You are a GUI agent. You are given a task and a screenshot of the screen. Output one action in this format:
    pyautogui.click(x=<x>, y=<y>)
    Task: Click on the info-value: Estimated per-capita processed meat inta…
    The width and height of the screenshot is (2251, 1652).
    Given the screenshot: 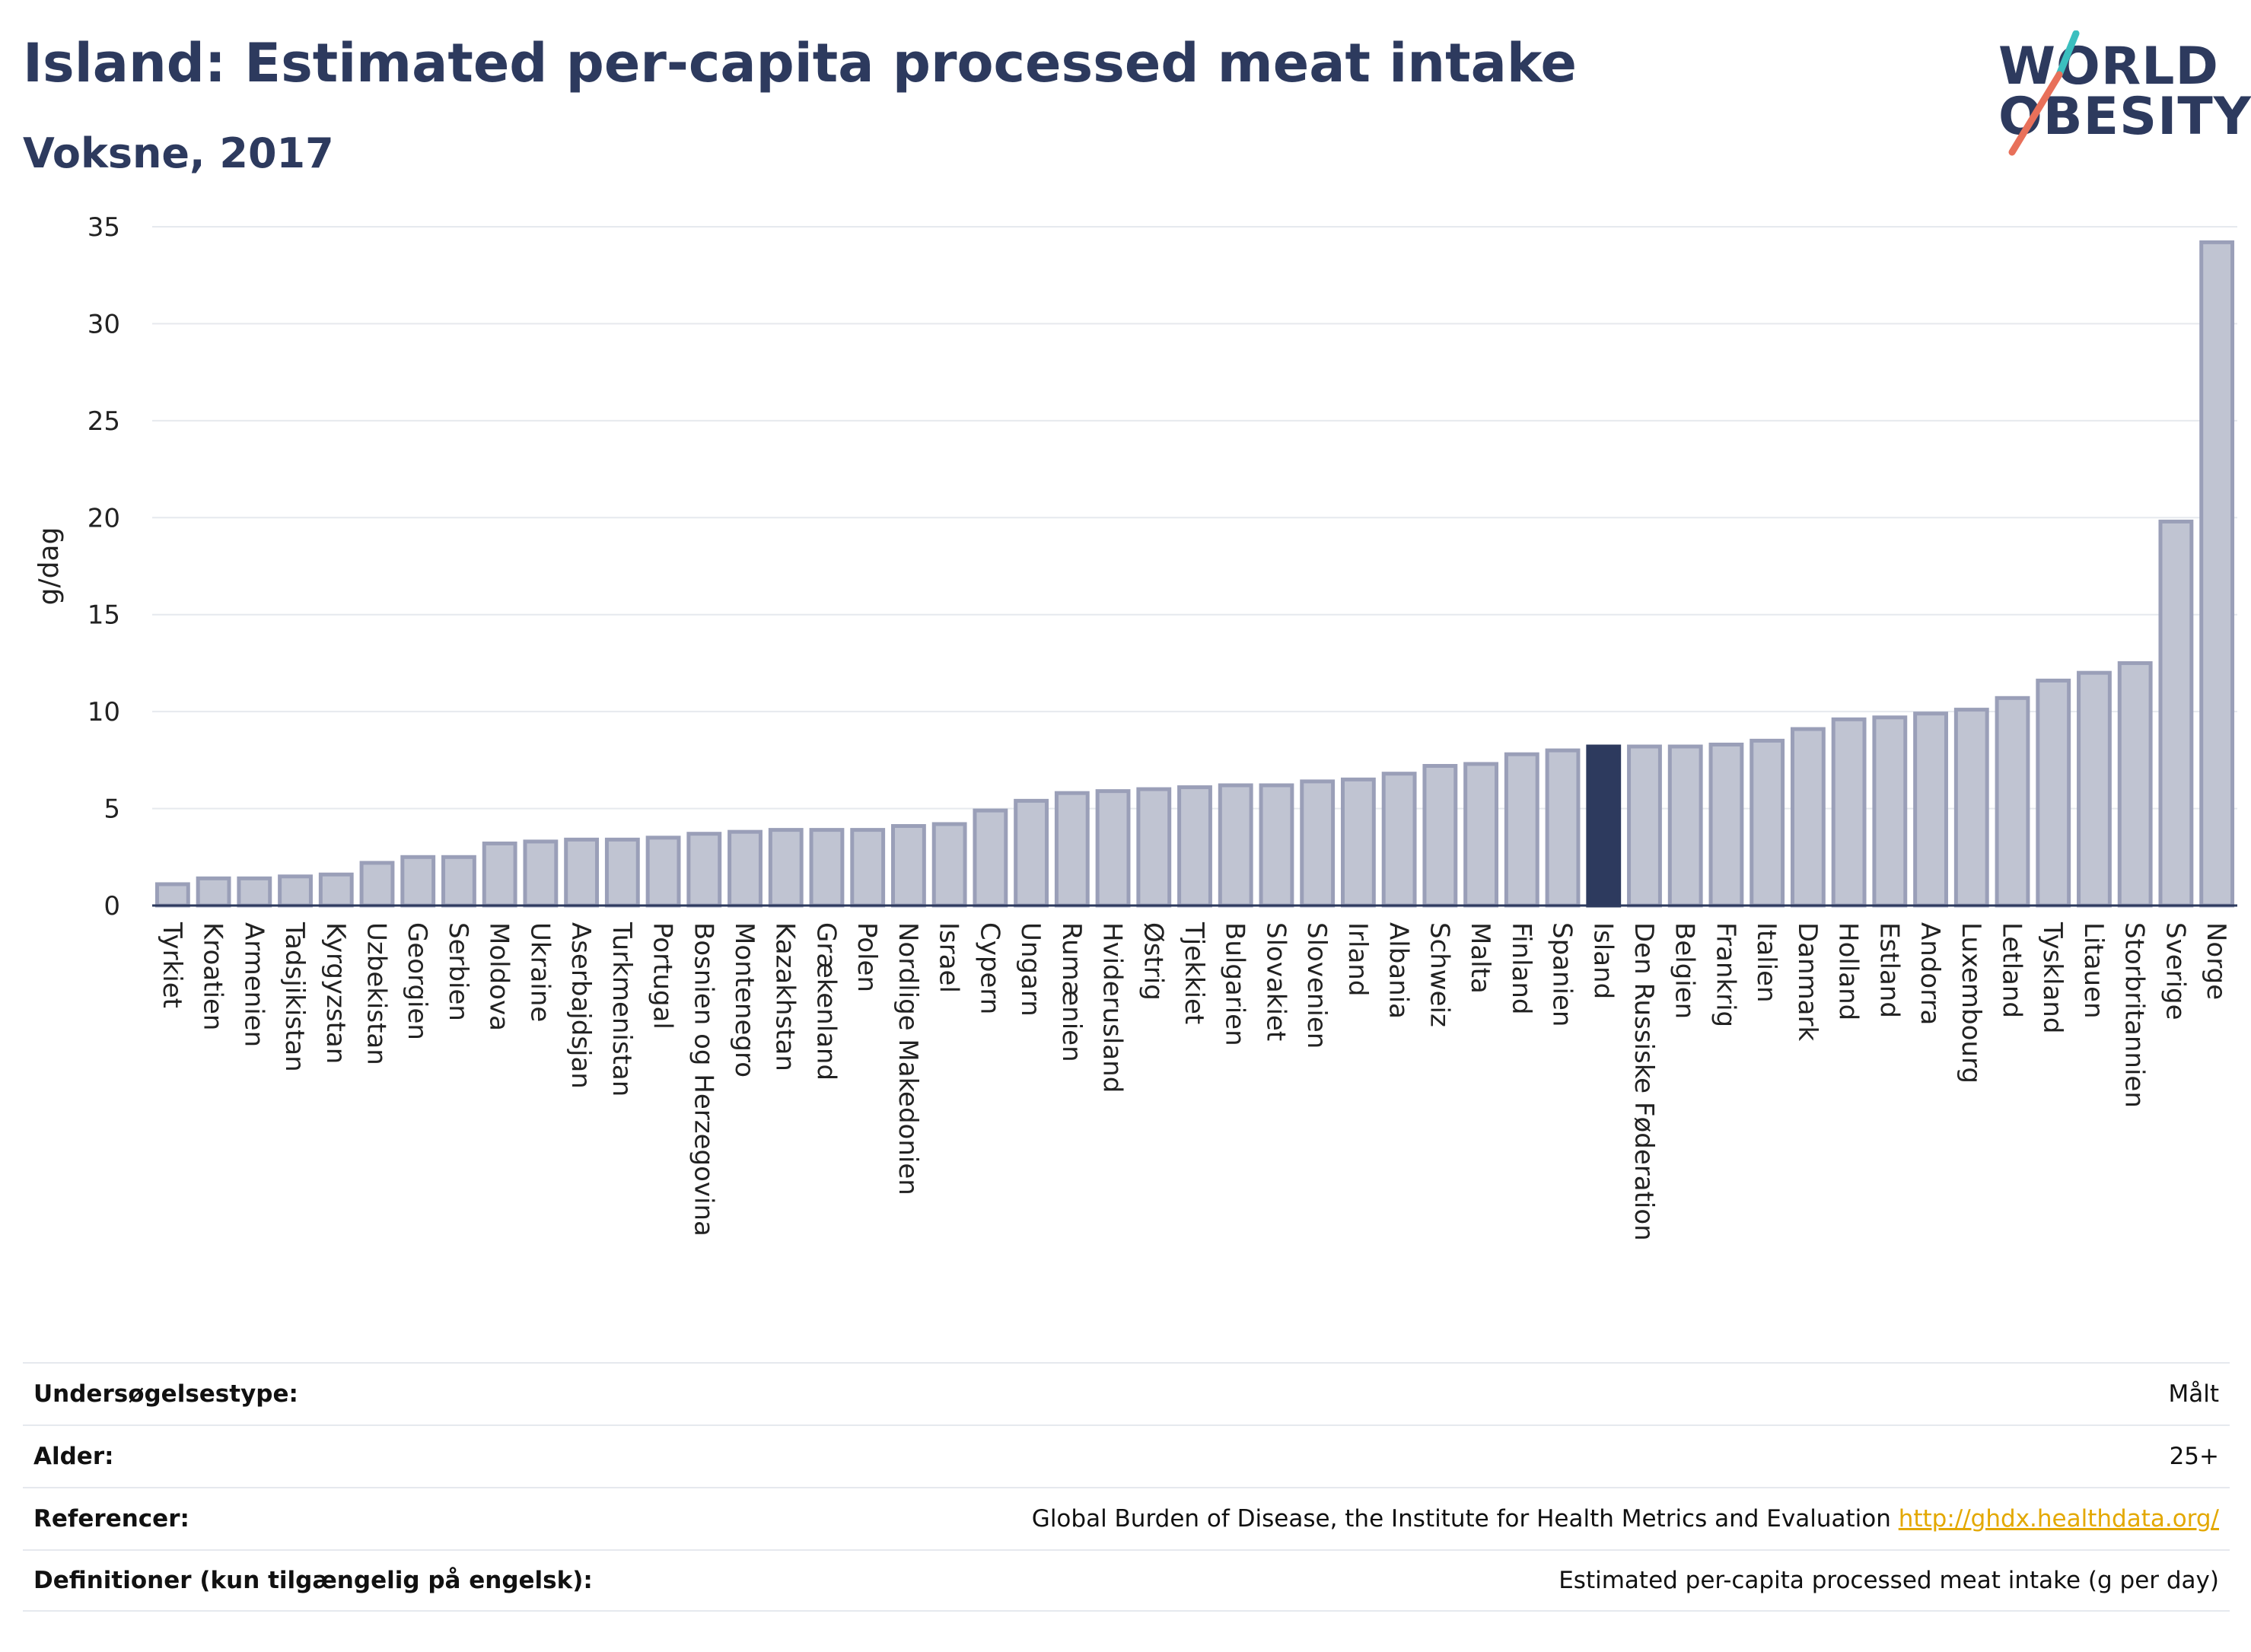 What is the action you would take?
    pyautogui.click(x=1889, y=1580)
    